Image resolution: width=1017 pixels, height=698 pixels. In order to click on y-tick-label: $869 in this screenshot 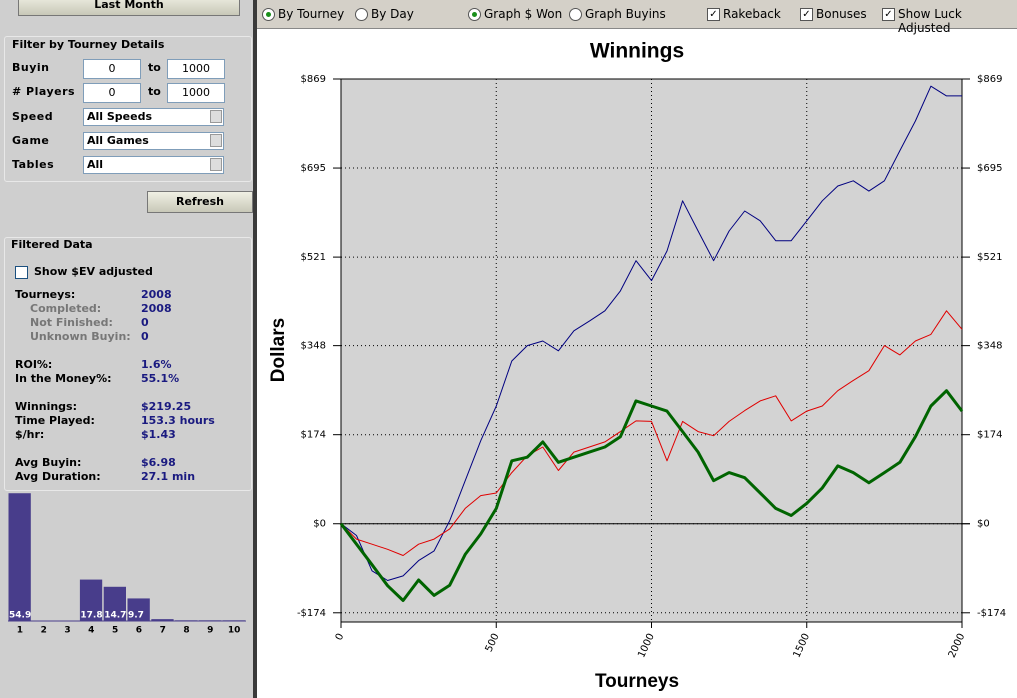, I will do `click(313, 79)`.